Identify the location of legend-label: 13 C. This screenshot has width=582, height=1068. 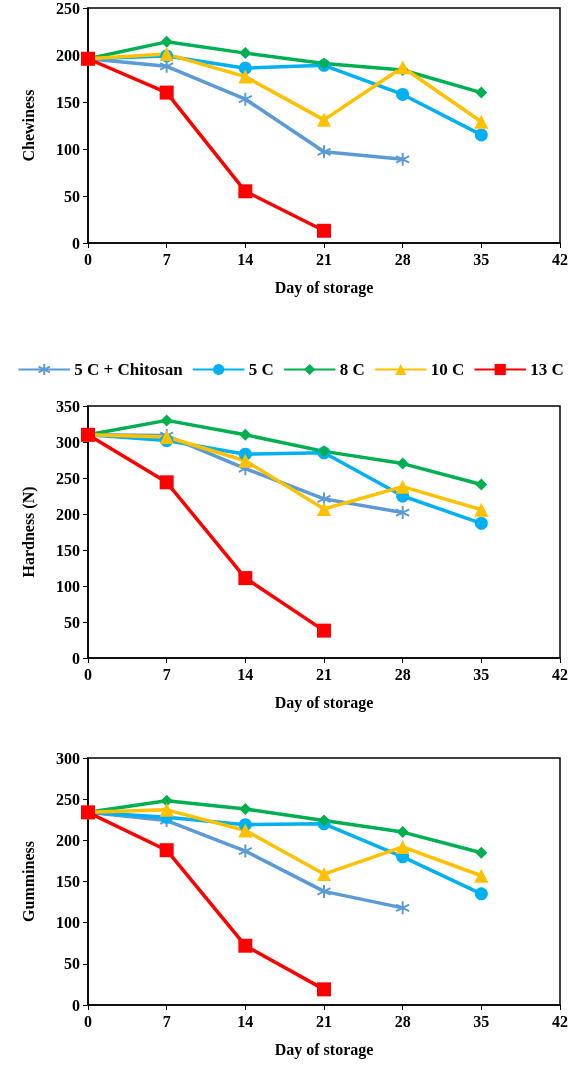
(547, 369).